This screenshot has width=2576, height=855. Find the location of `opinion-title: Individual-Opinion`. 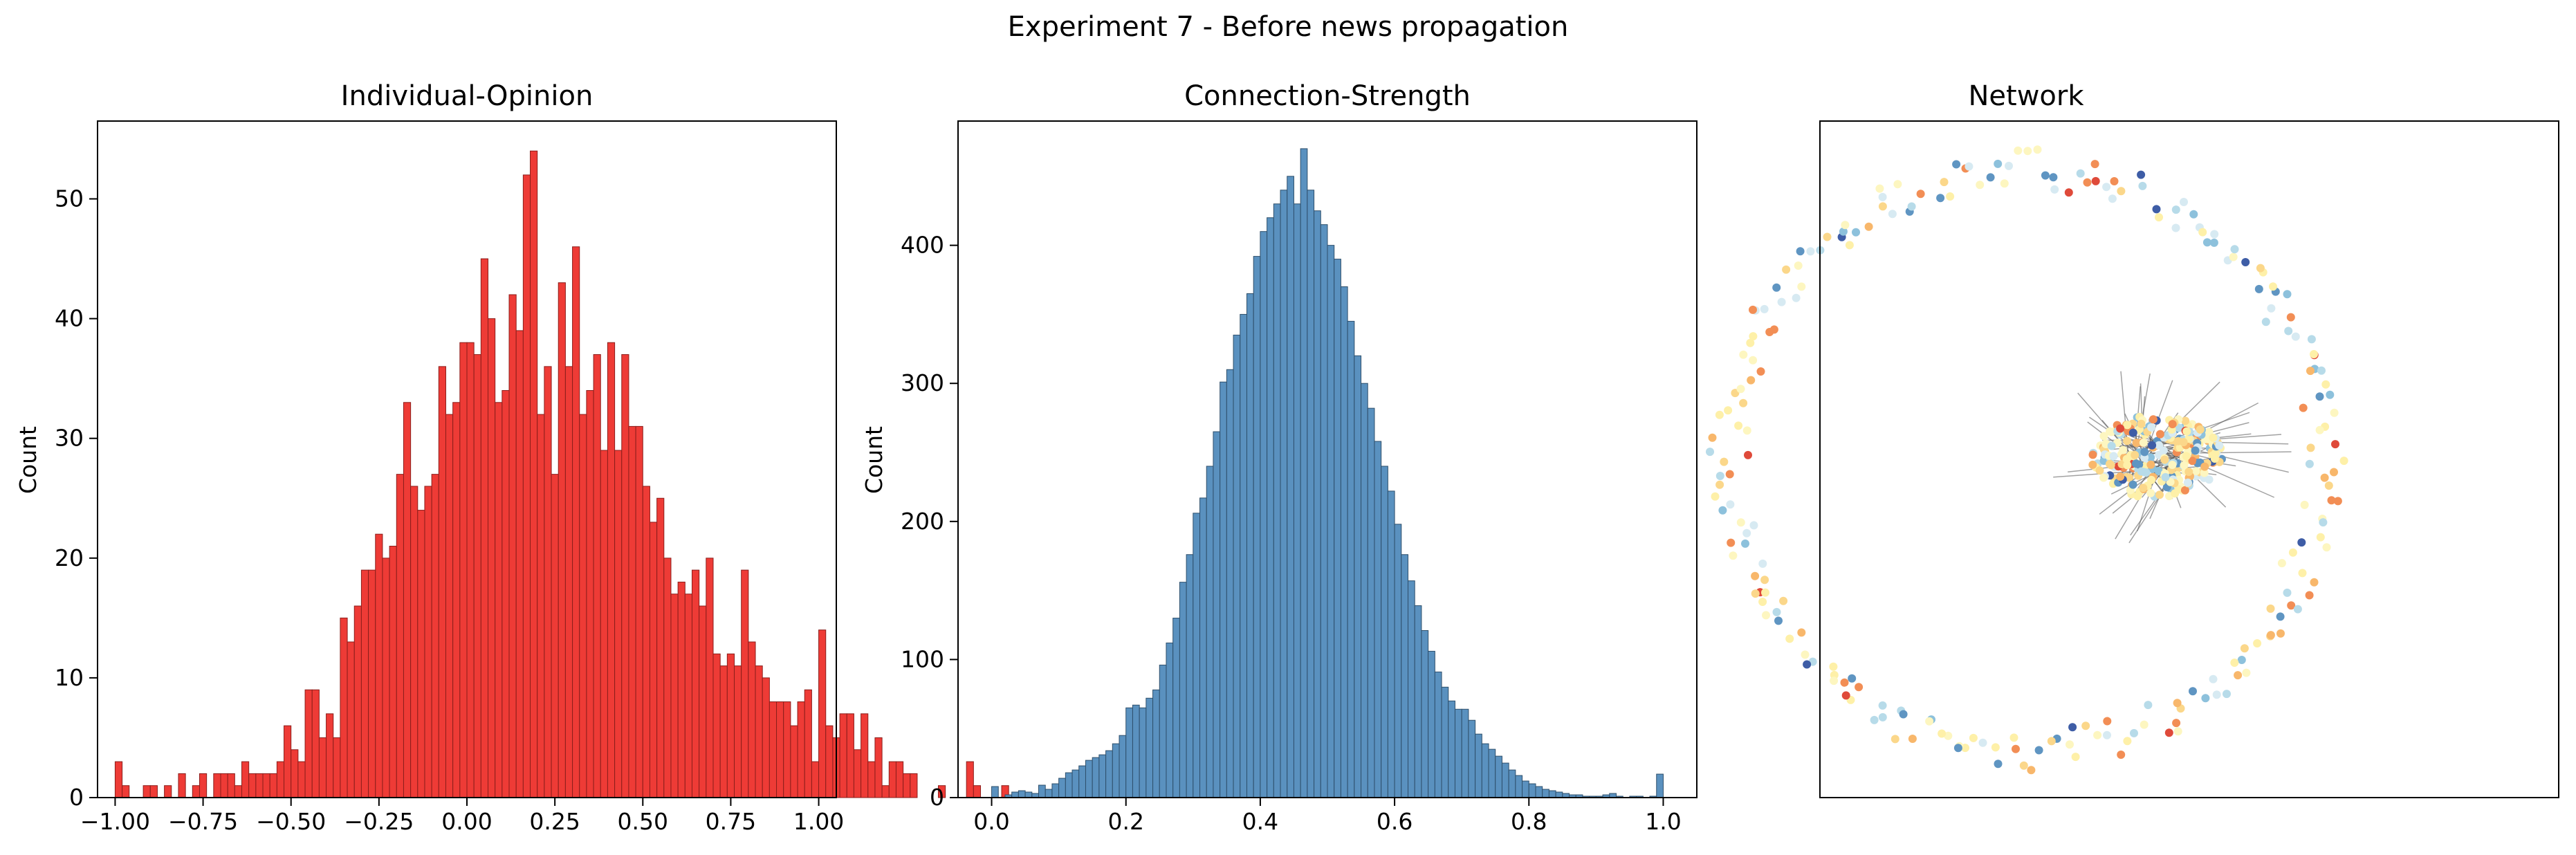

opinion-title: Individual-Opinion is located at coordinates (467, 96).